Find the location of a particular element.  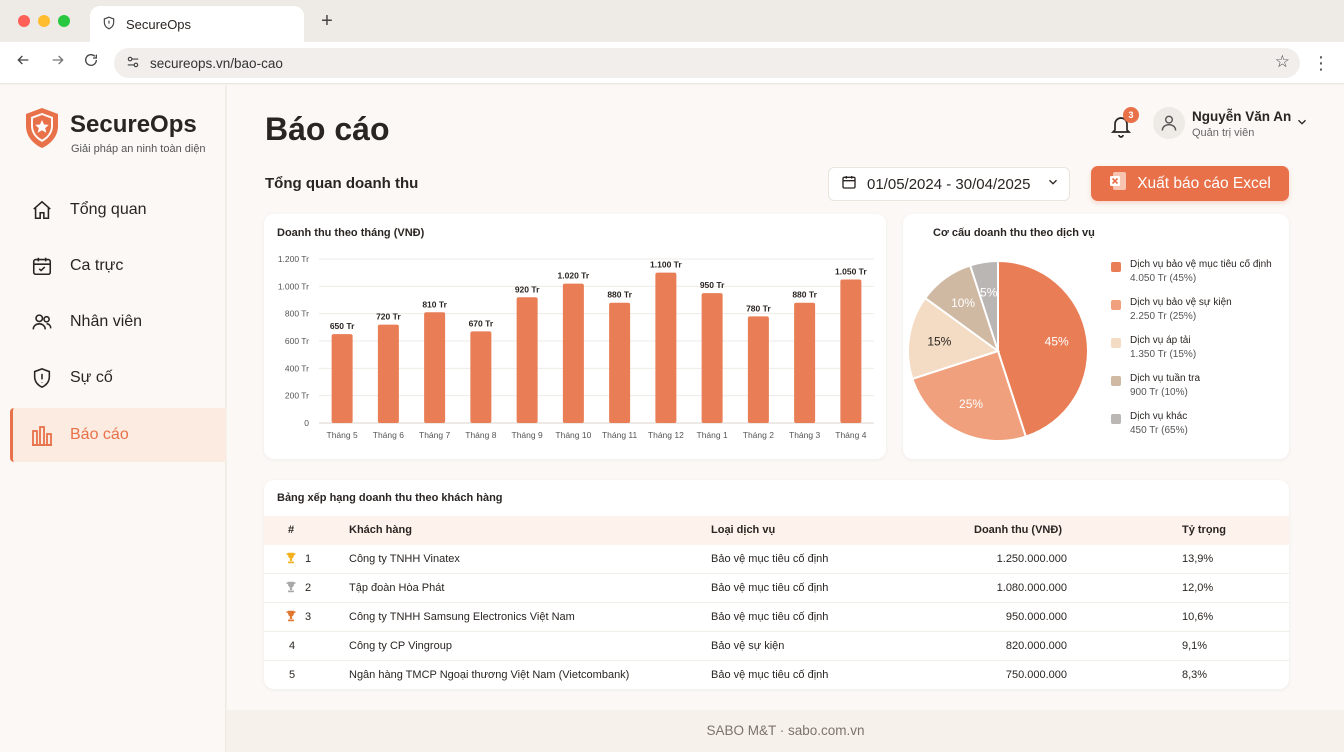

revenue-cell: 1.250.000.000 is located at coordinates (1031, 559).